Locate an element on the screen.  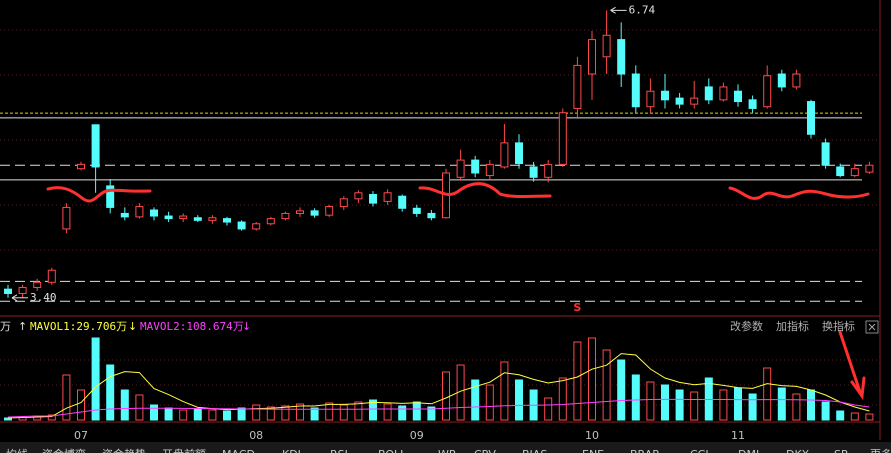
tab: ENE is located at coordinates (593, 450).